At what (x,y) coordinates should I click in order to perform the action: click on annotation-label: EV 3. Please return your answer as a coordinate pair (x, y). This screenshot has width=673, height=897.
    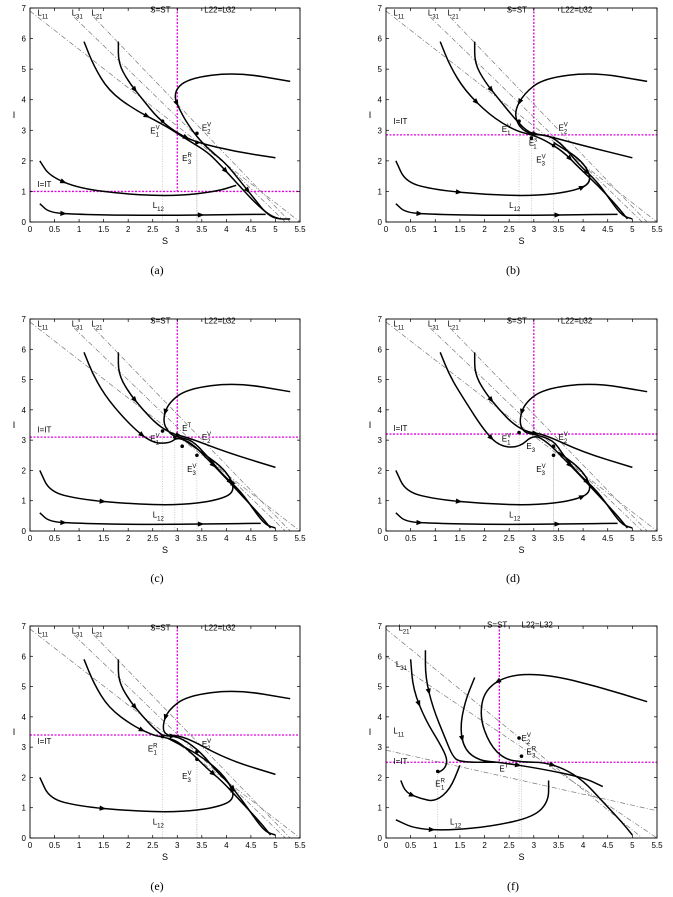
    Looking at the image, I should click on (186, 777).